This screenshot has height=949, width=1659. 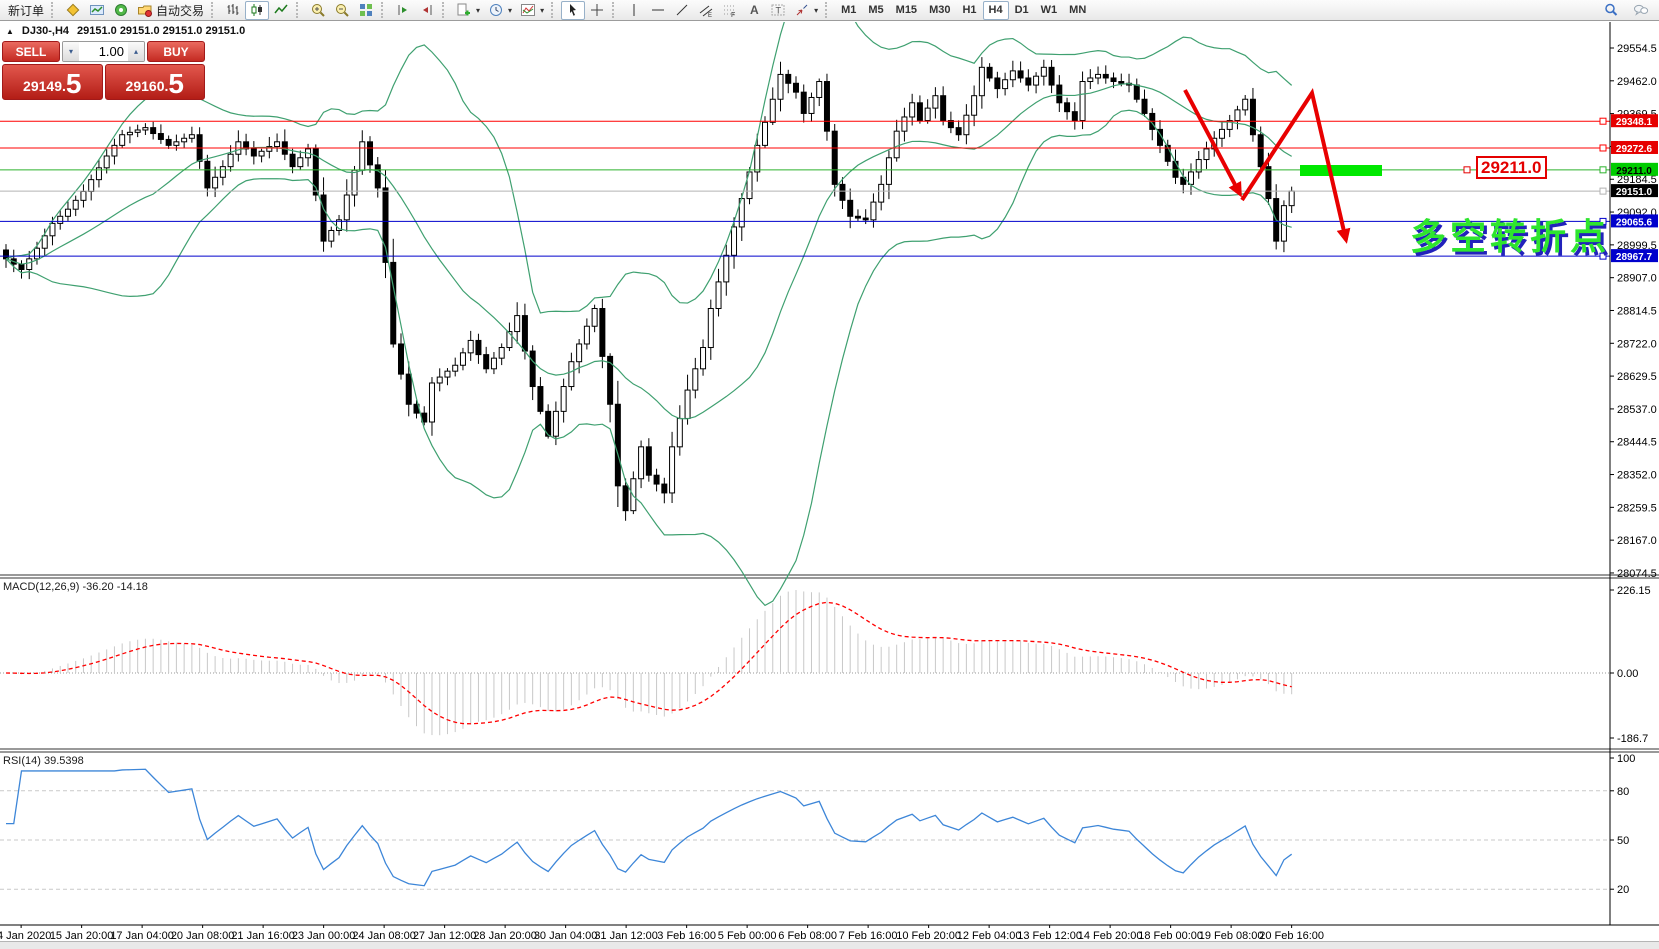 I want to click on profiles-button: ▾, so click(x=500, y=10).